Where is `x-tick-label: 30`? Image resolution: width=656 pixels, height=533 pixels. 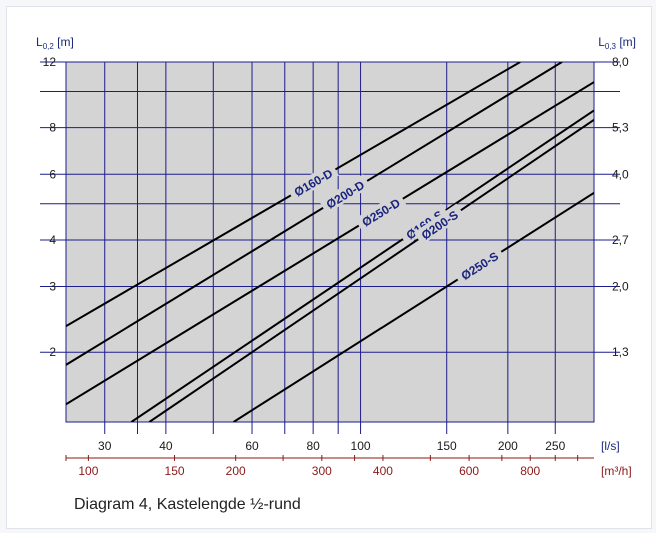 x-tick-label: 30 is located at coordinates (105, 446).